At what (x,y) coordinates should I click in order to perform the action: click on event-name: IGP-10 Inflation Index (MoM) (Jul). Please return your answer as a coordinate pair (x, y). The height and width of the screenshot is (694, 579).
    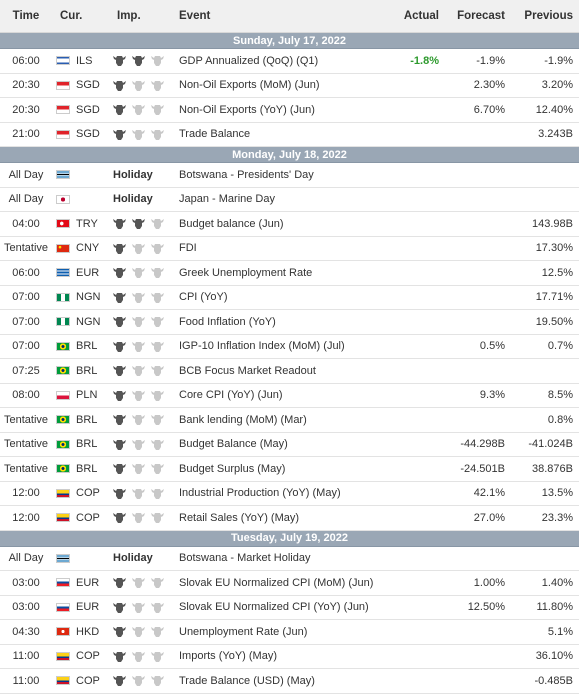
    Looking at the image, I should click on (276, 346).